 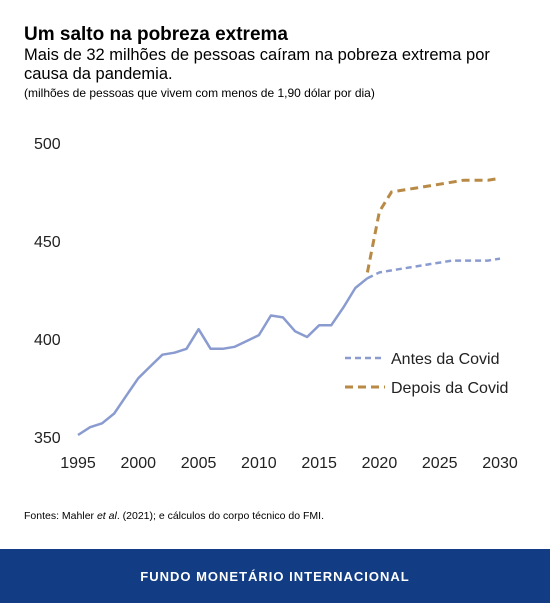 What do you see at coordinates (47, 438) in the screenshot?
I see `y-tick-label: 350` at bounding box center [47, 438].